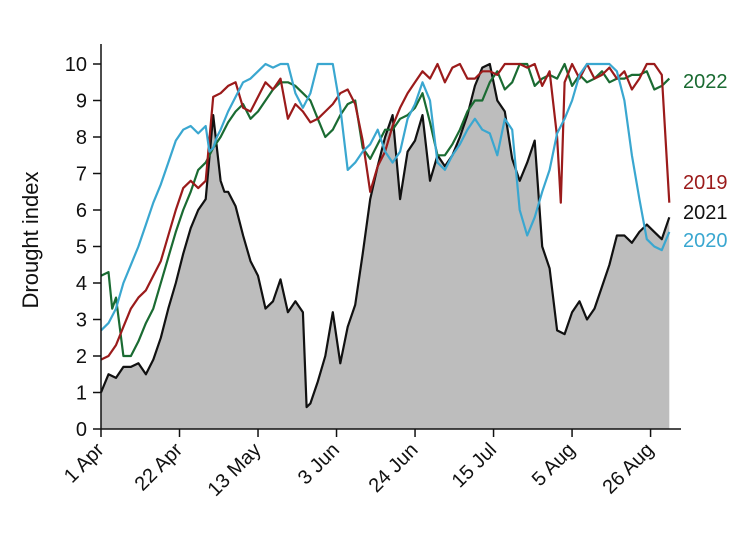 Image resolution: width=752 pixels, height=538 pixels. I want to click on series-labels: 2021 2022 2019 2020, so click(705, 161).